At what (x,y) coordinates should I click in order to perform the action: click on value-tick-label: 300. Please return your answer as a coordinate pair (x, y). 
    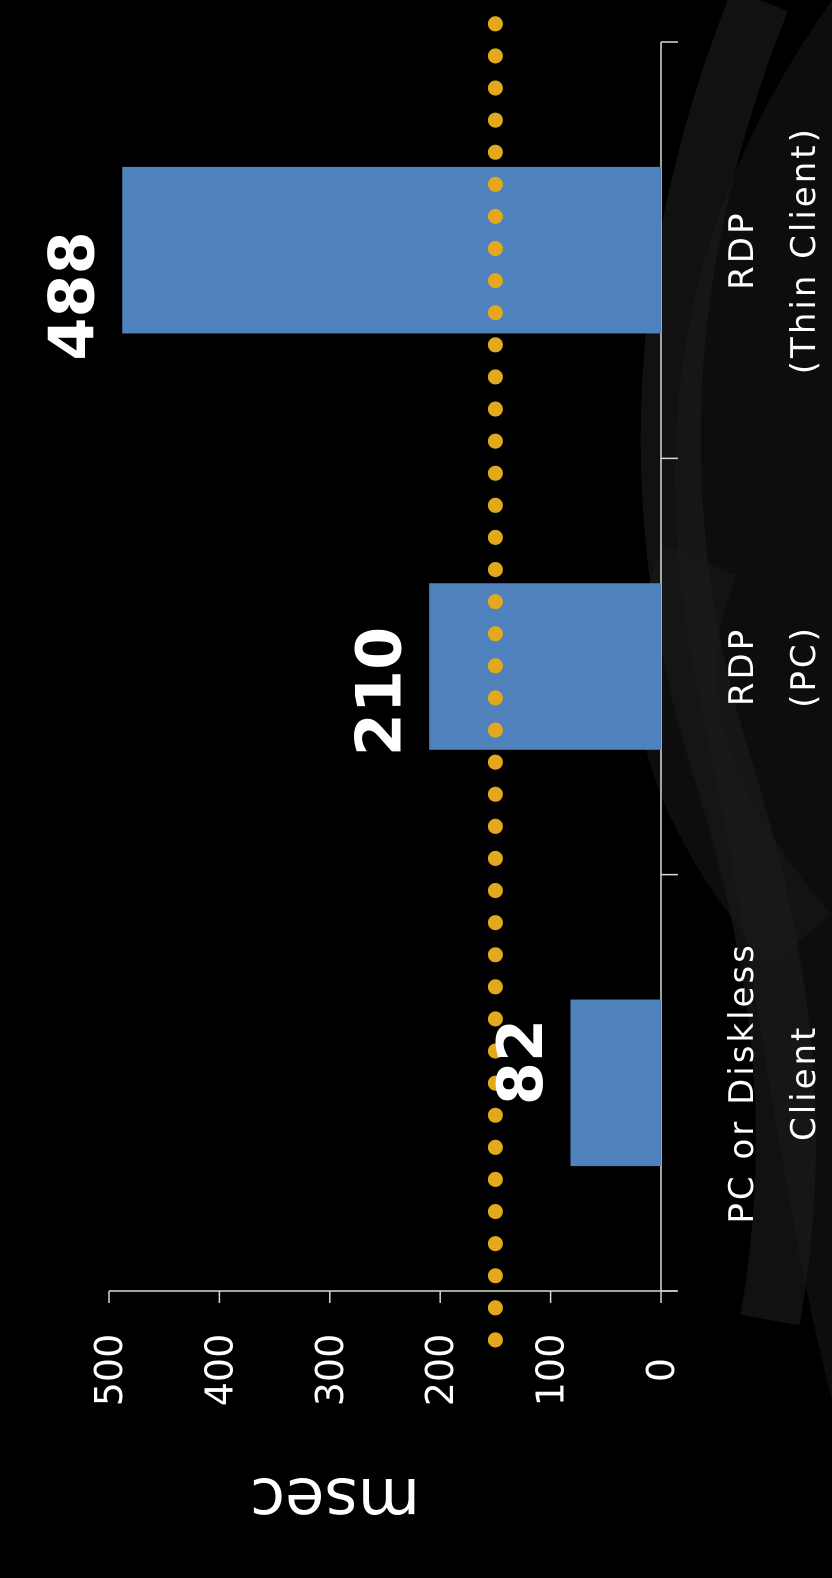
    Looking at the image, I should click on (330, 1370).